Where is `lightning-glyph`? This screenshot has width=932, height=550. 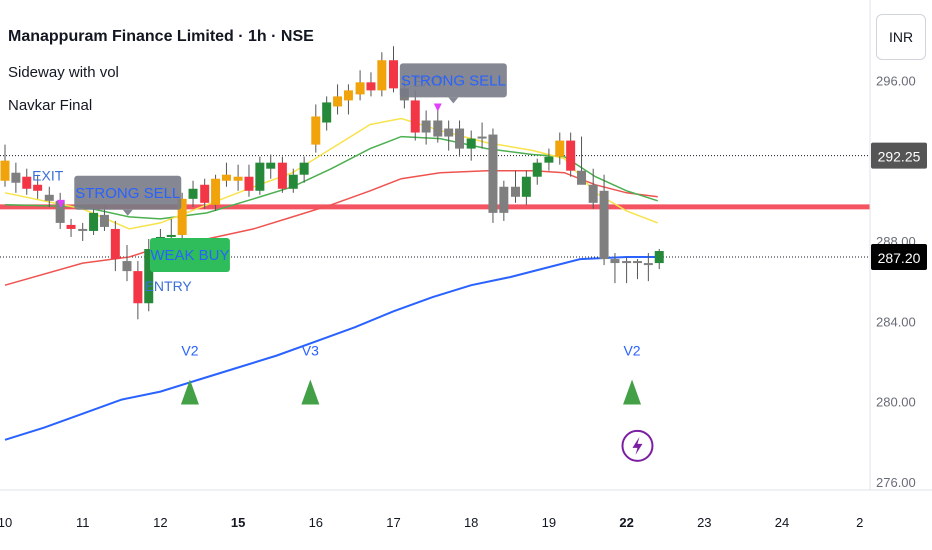 lightning-glyph is located at coordinates (637, 445).